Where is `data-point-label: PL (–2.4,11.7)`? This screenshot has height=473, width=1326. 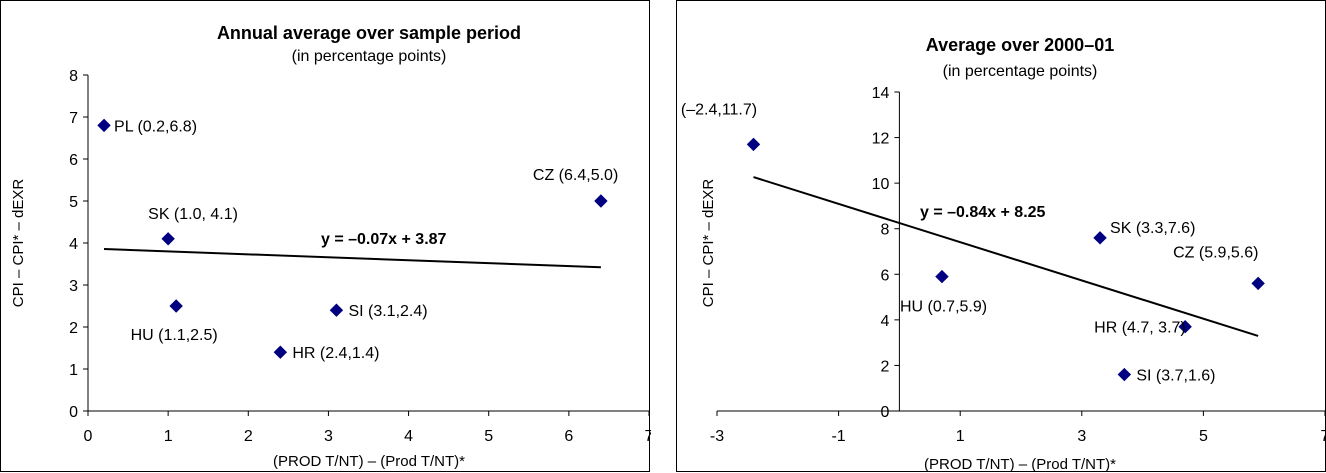 data-point-label: PL (–2.4,11.7) is located at coordinates (717, 109).